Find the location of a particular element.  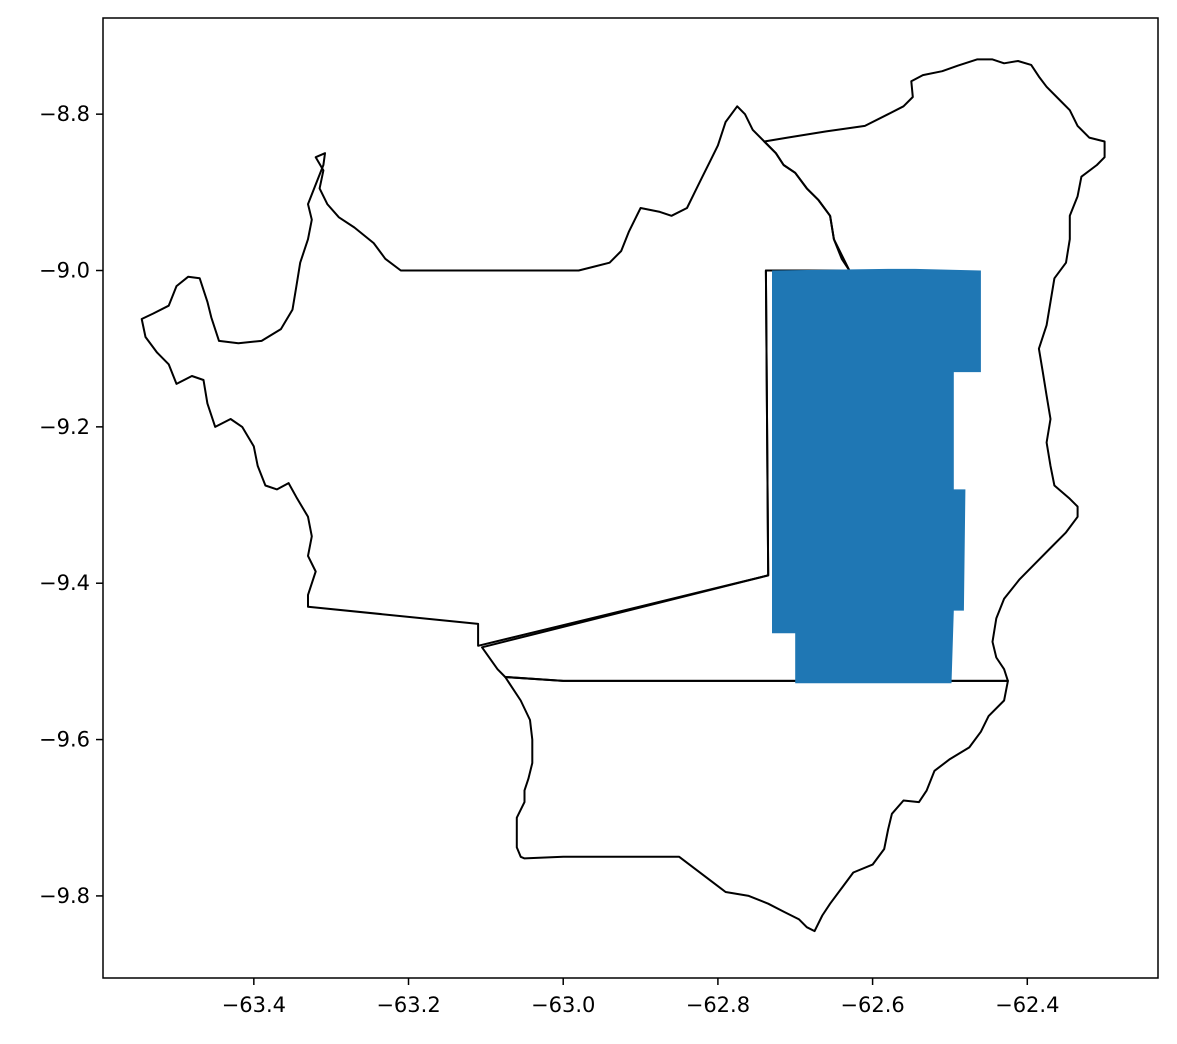

y-axis: −8.8 −9.0 −9.2 −9.4 −9.6 −9.8 is located at coordinates (71, 505).